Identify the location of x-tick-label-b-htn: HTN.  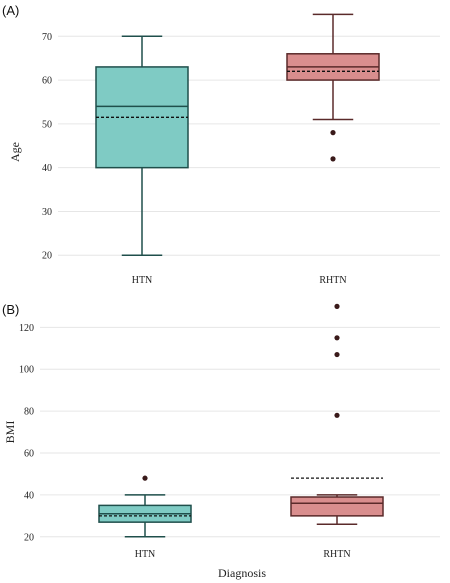
(145, 554).